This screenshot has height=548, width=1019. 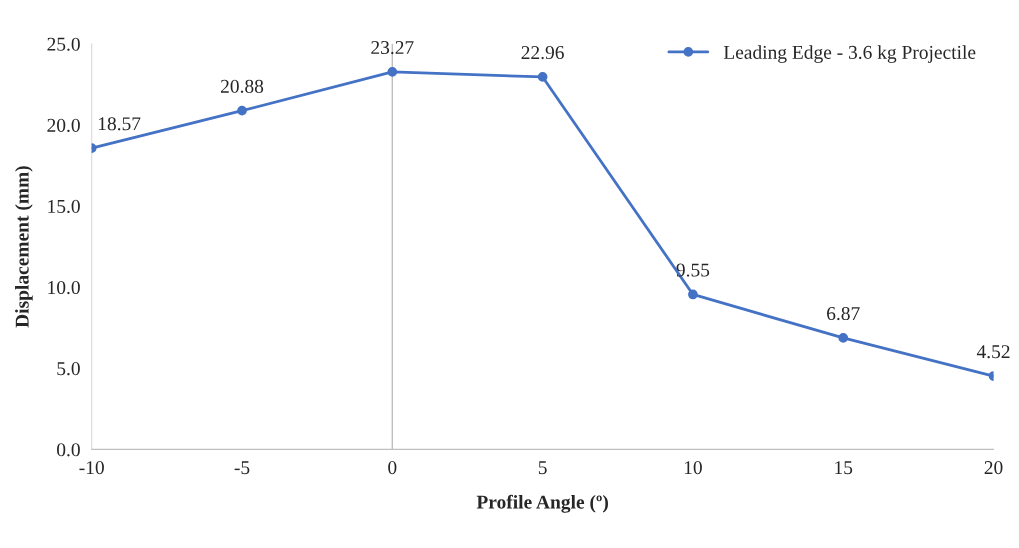 I want to click on x-tick-label: -10, so click(x=91, y=468).